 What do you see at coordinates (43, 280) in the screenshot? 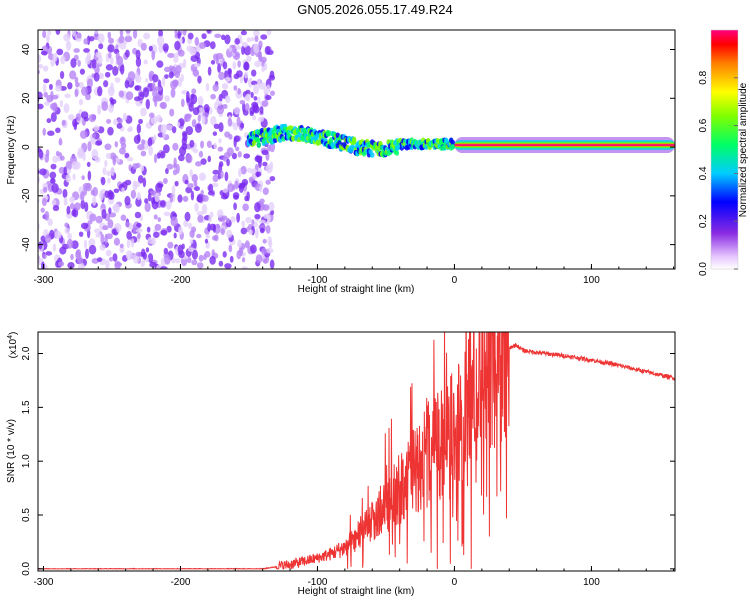
I see `spectrogram-x-tick-label: -300` at bounding box center [43, 280].